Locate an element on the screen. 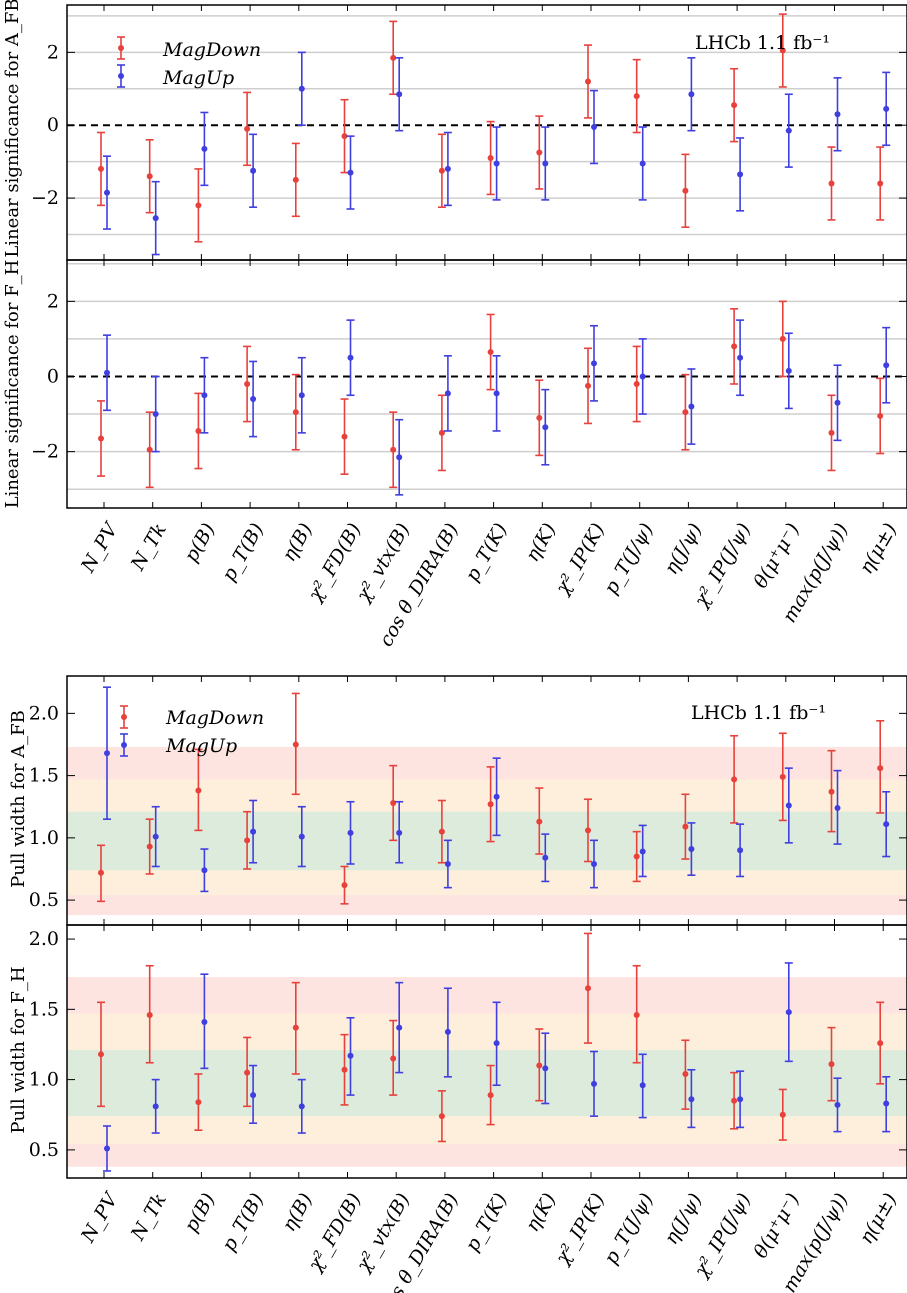  legend-marker-magup is located at coordinates (124, 745).